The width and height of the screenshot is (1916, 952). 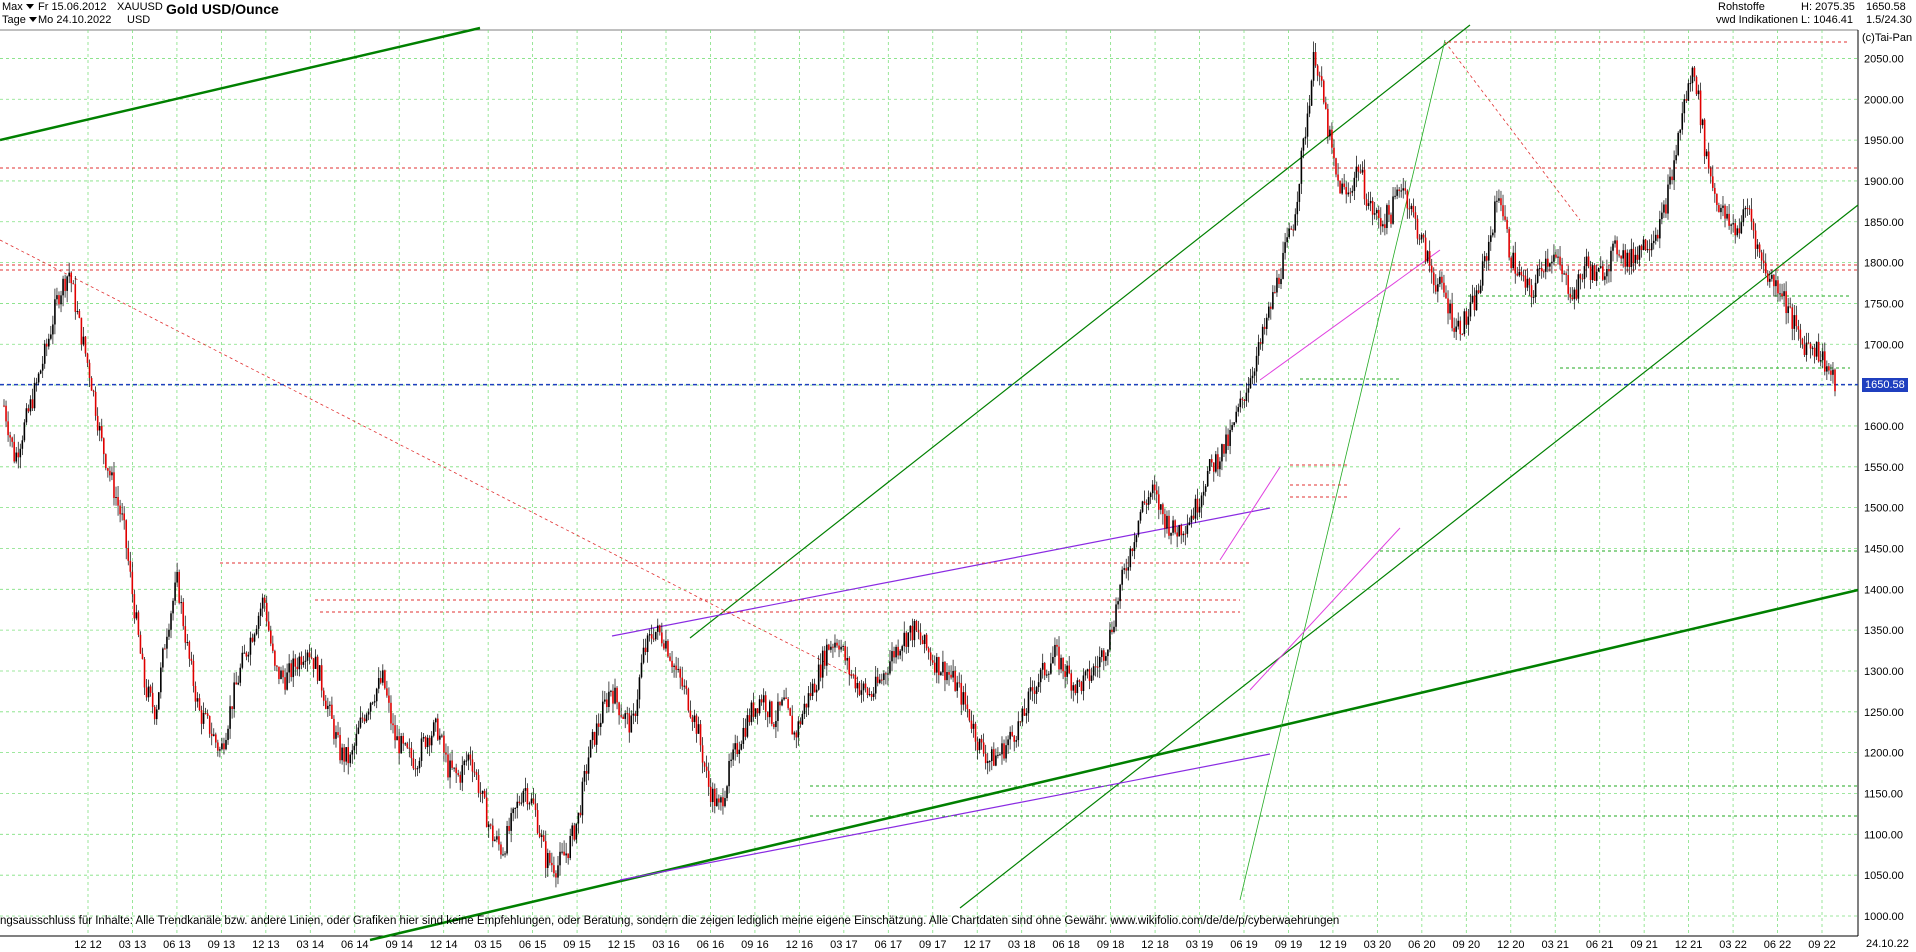 I want to click on end-date: 24.10.22, so click(x=1887, y=944).